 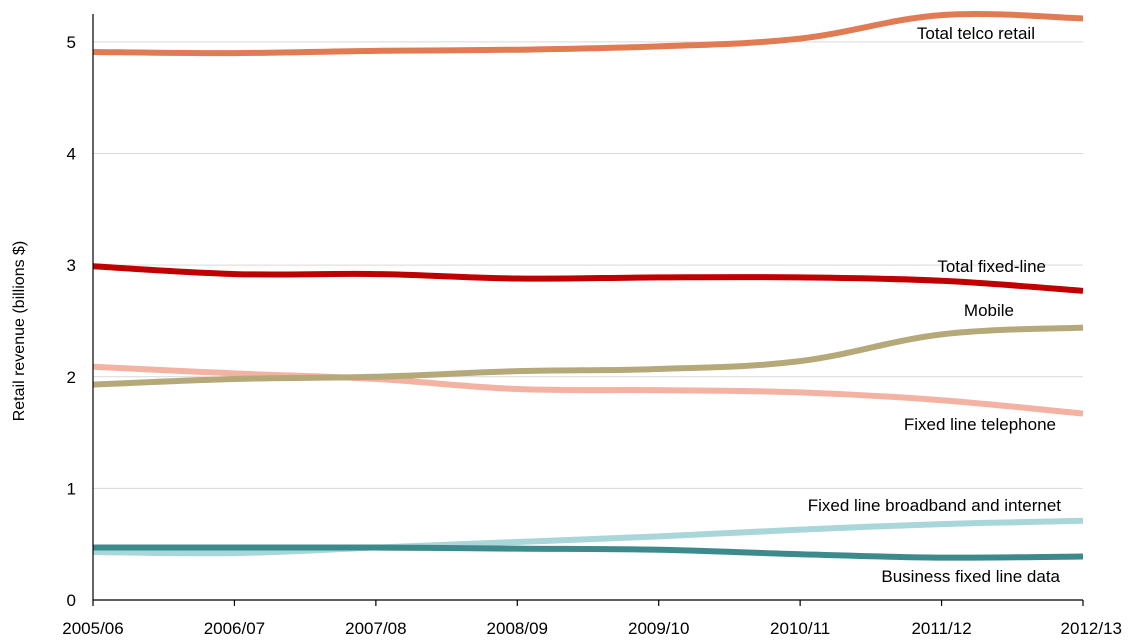 What do you see at coordinates (658, 628) in the screenshot?
I see `x-tick-label: 2009/10` at bounding box center [658, 628].